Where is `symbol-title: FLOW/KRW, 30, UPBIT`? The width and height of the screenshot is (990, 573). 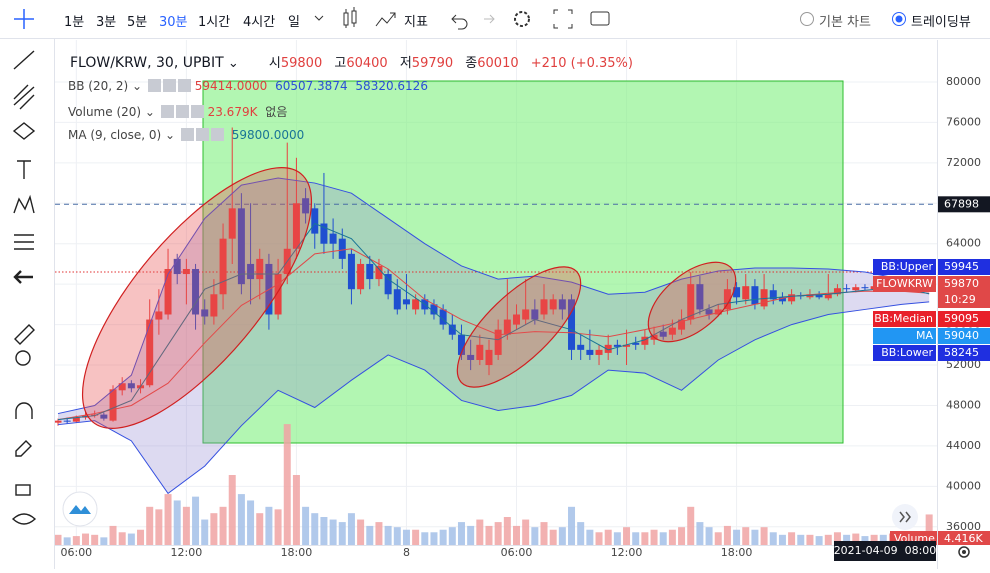
symbol-title: FLOW/KRW, 30, UPBIT is located at coordinates (147, 63).